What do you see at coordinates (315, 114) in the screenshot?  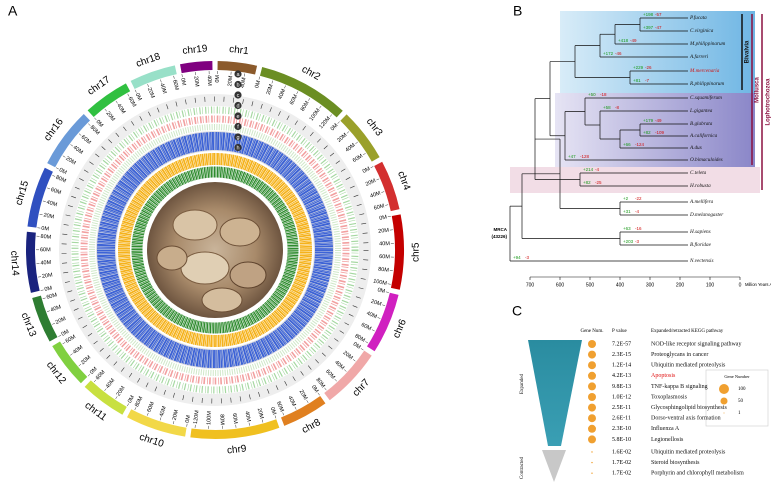 I see `tick-label: 100M` at bounding box center [315, 114].